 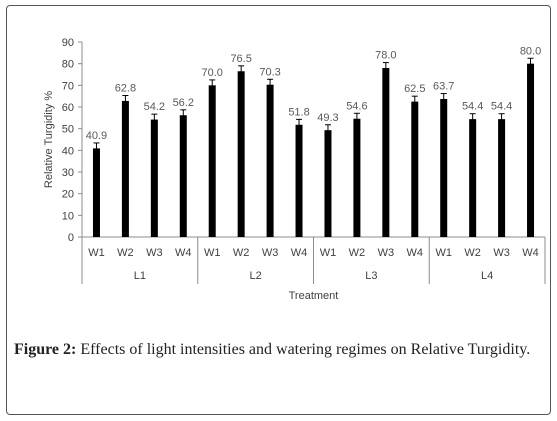 I want to click on y-tick-label: 90, so click(x=68, y=43).